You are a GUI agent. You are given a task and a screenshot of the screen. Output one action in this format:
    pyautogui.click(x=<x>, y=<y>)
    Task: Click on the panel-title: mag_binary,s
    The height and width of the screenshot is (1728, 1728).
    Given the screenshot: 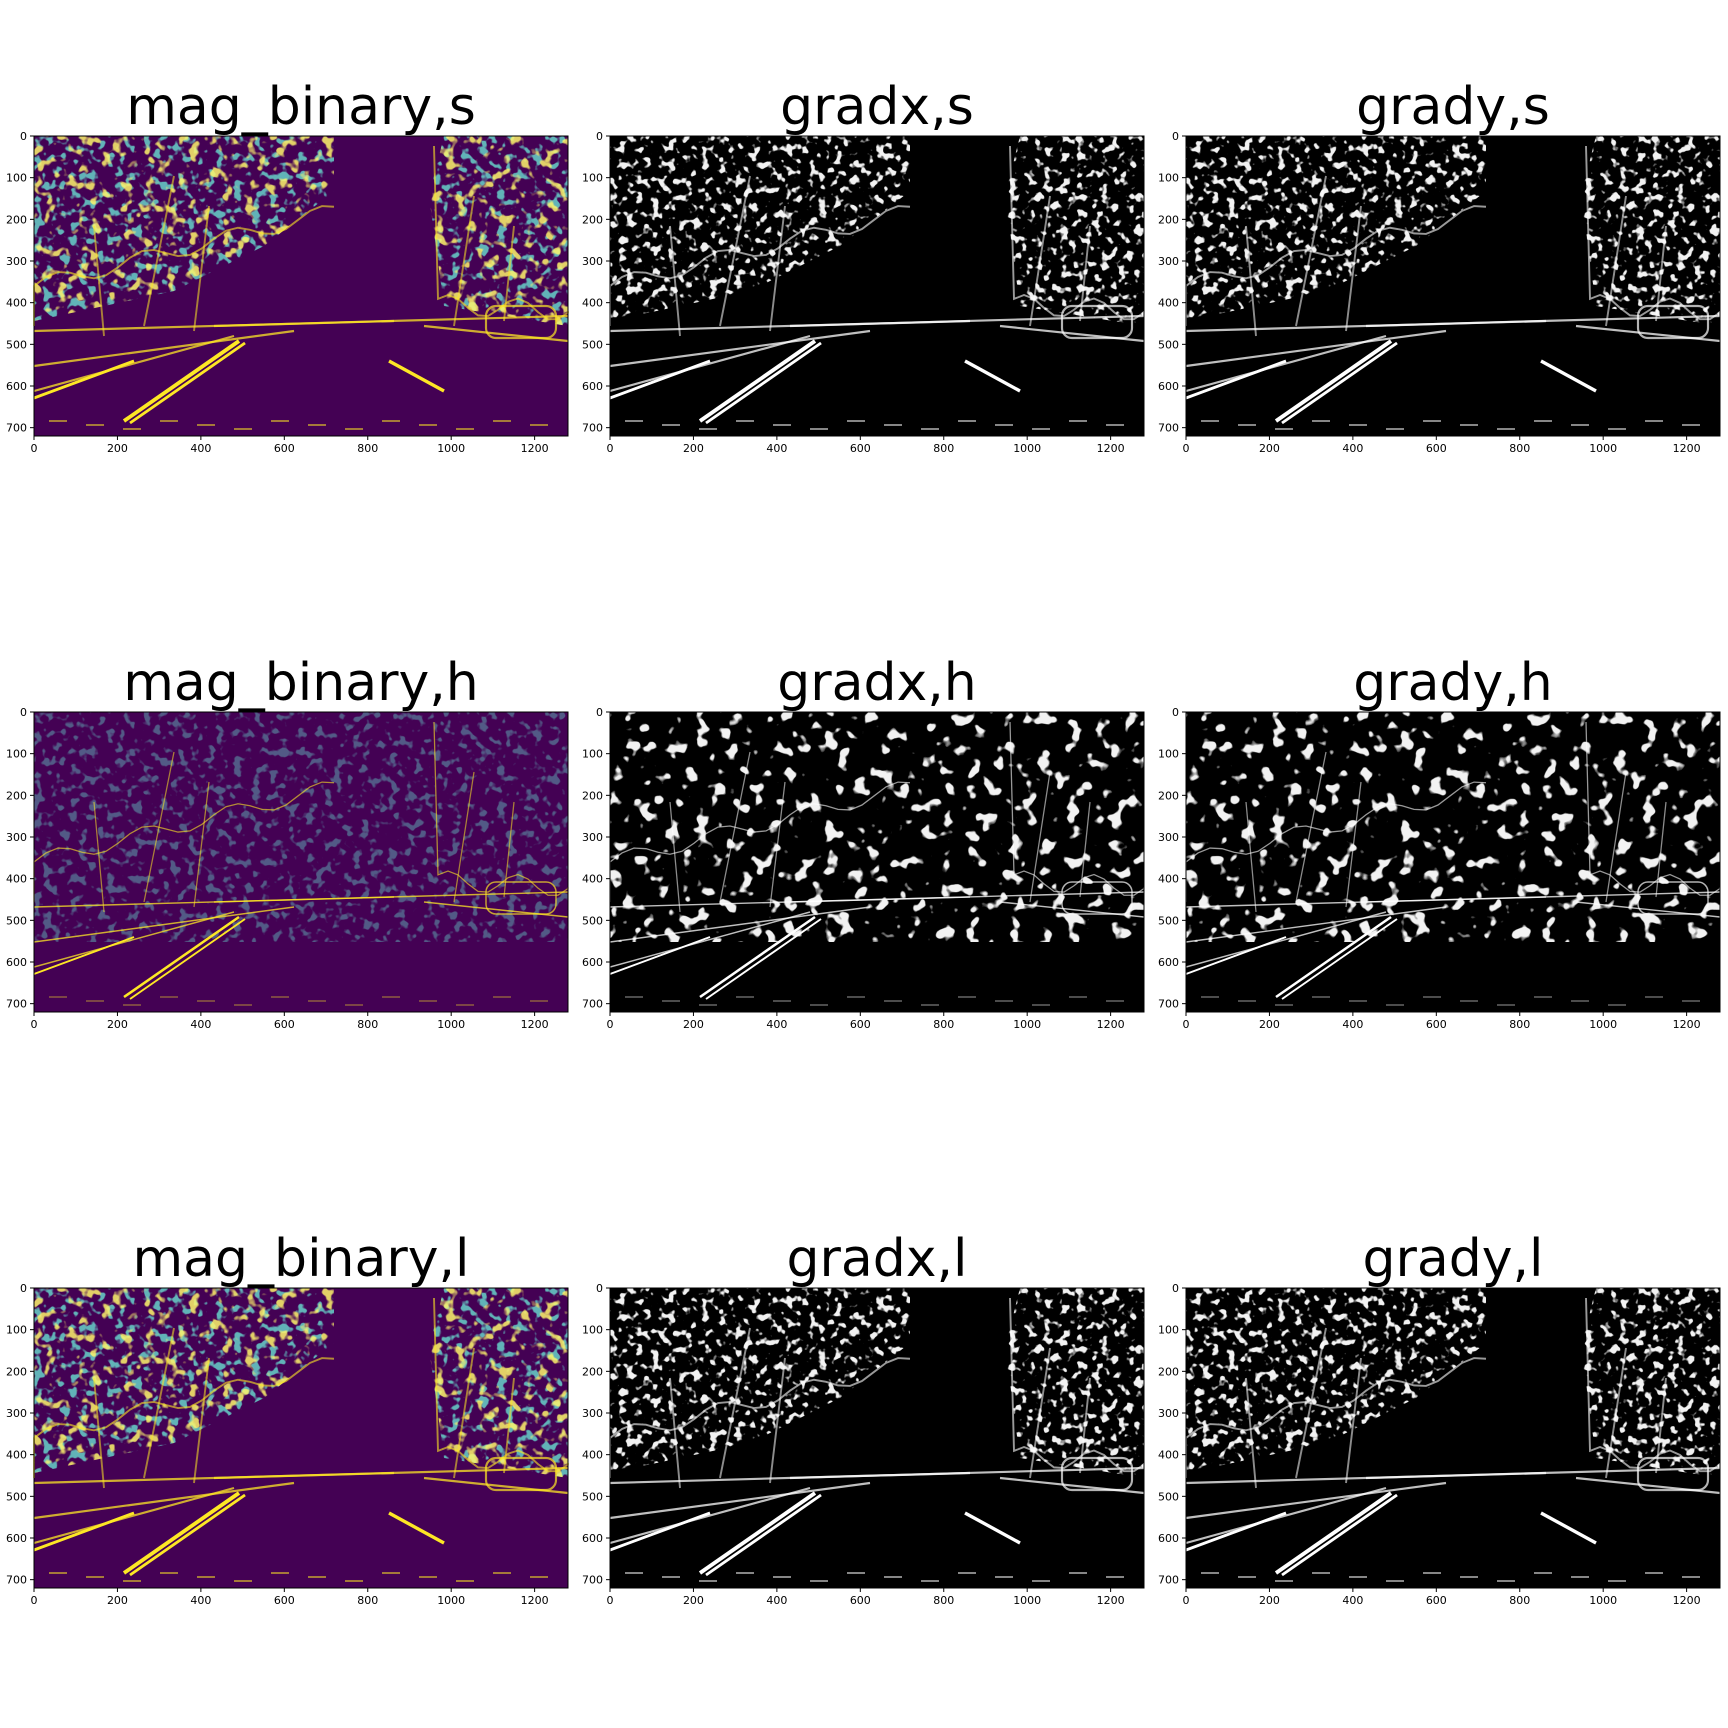 What is the action you would take?
    pyautogui.click(x=301, y=107)
    